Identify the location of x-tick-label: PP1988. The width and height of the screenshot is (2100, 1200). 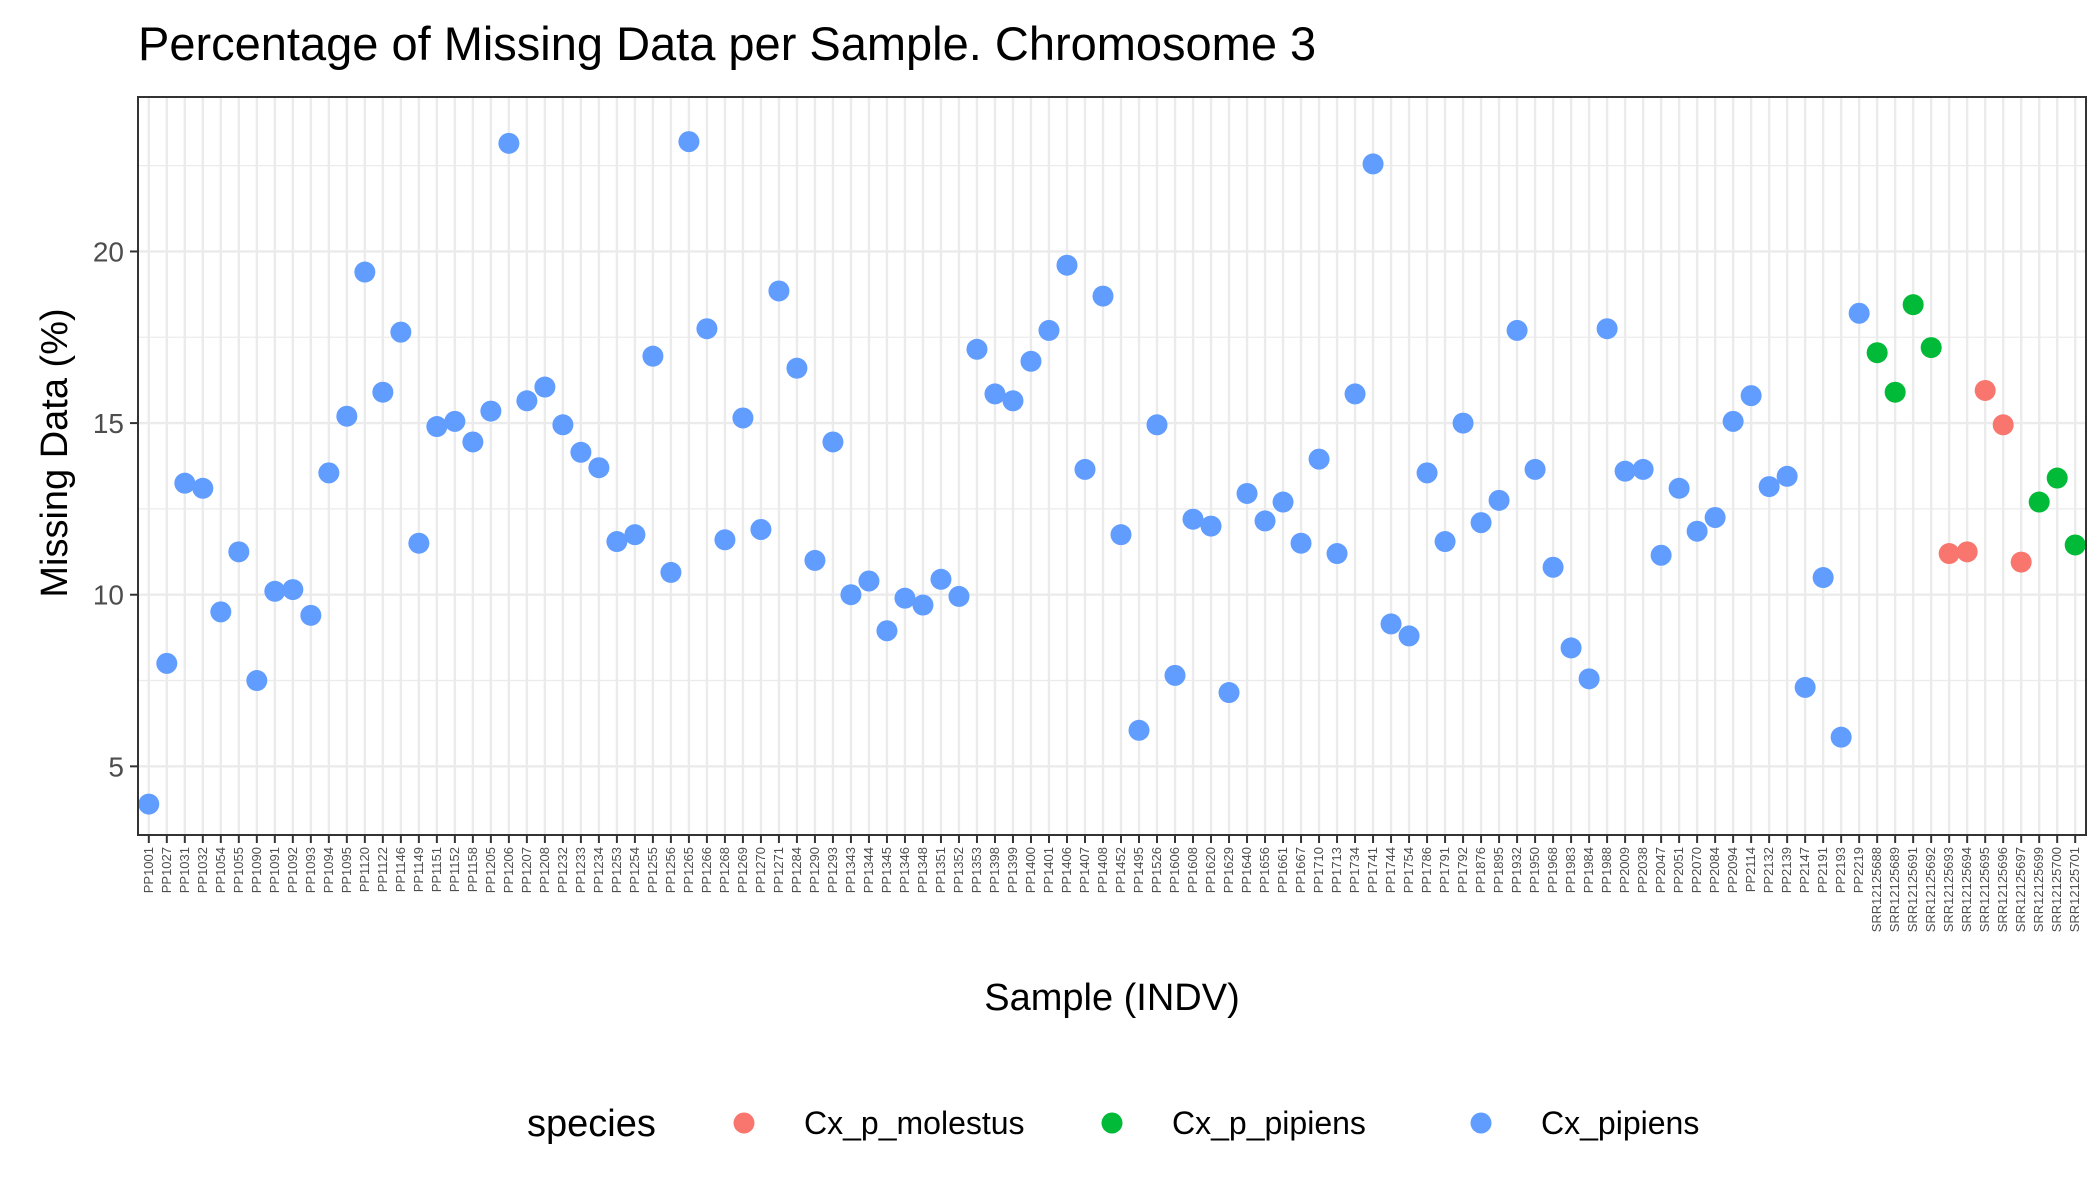
(1606, 870).